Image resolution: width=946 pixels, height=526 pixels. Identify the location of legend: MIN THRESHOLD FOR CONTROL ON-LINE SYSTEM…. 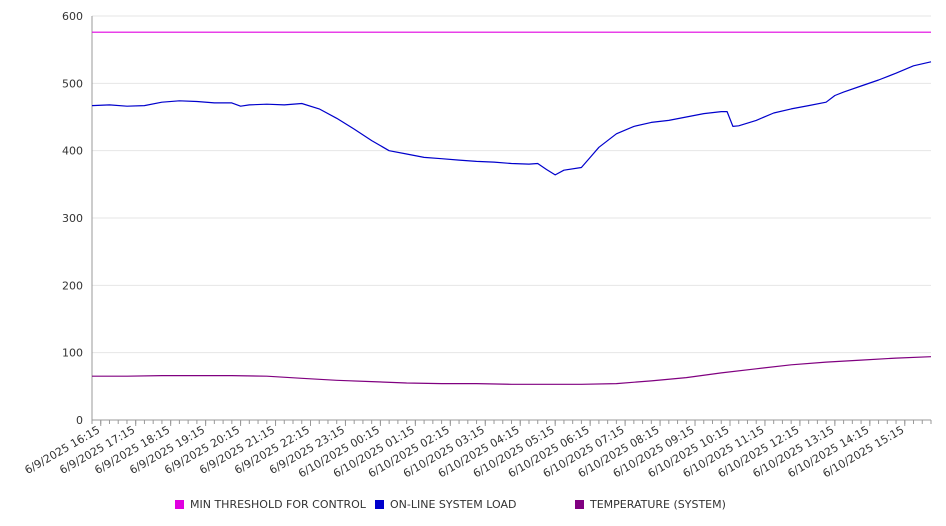
(473, 506).